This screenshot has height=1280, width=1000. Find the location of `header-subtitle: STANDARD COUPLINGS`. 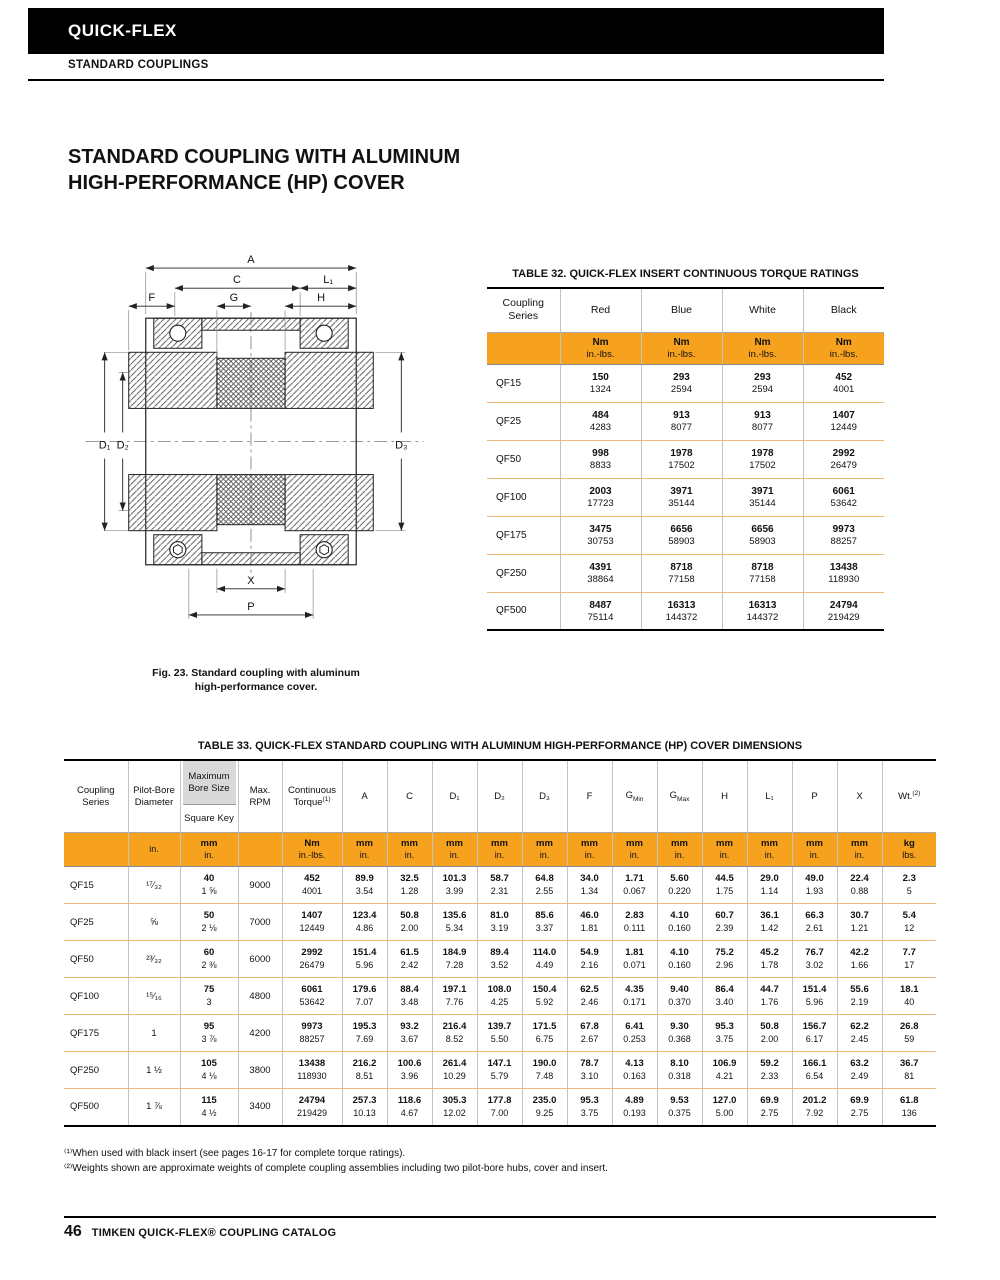

header-subtitle: STANDARD COUPLINGS is located at coordinates (138, 65).